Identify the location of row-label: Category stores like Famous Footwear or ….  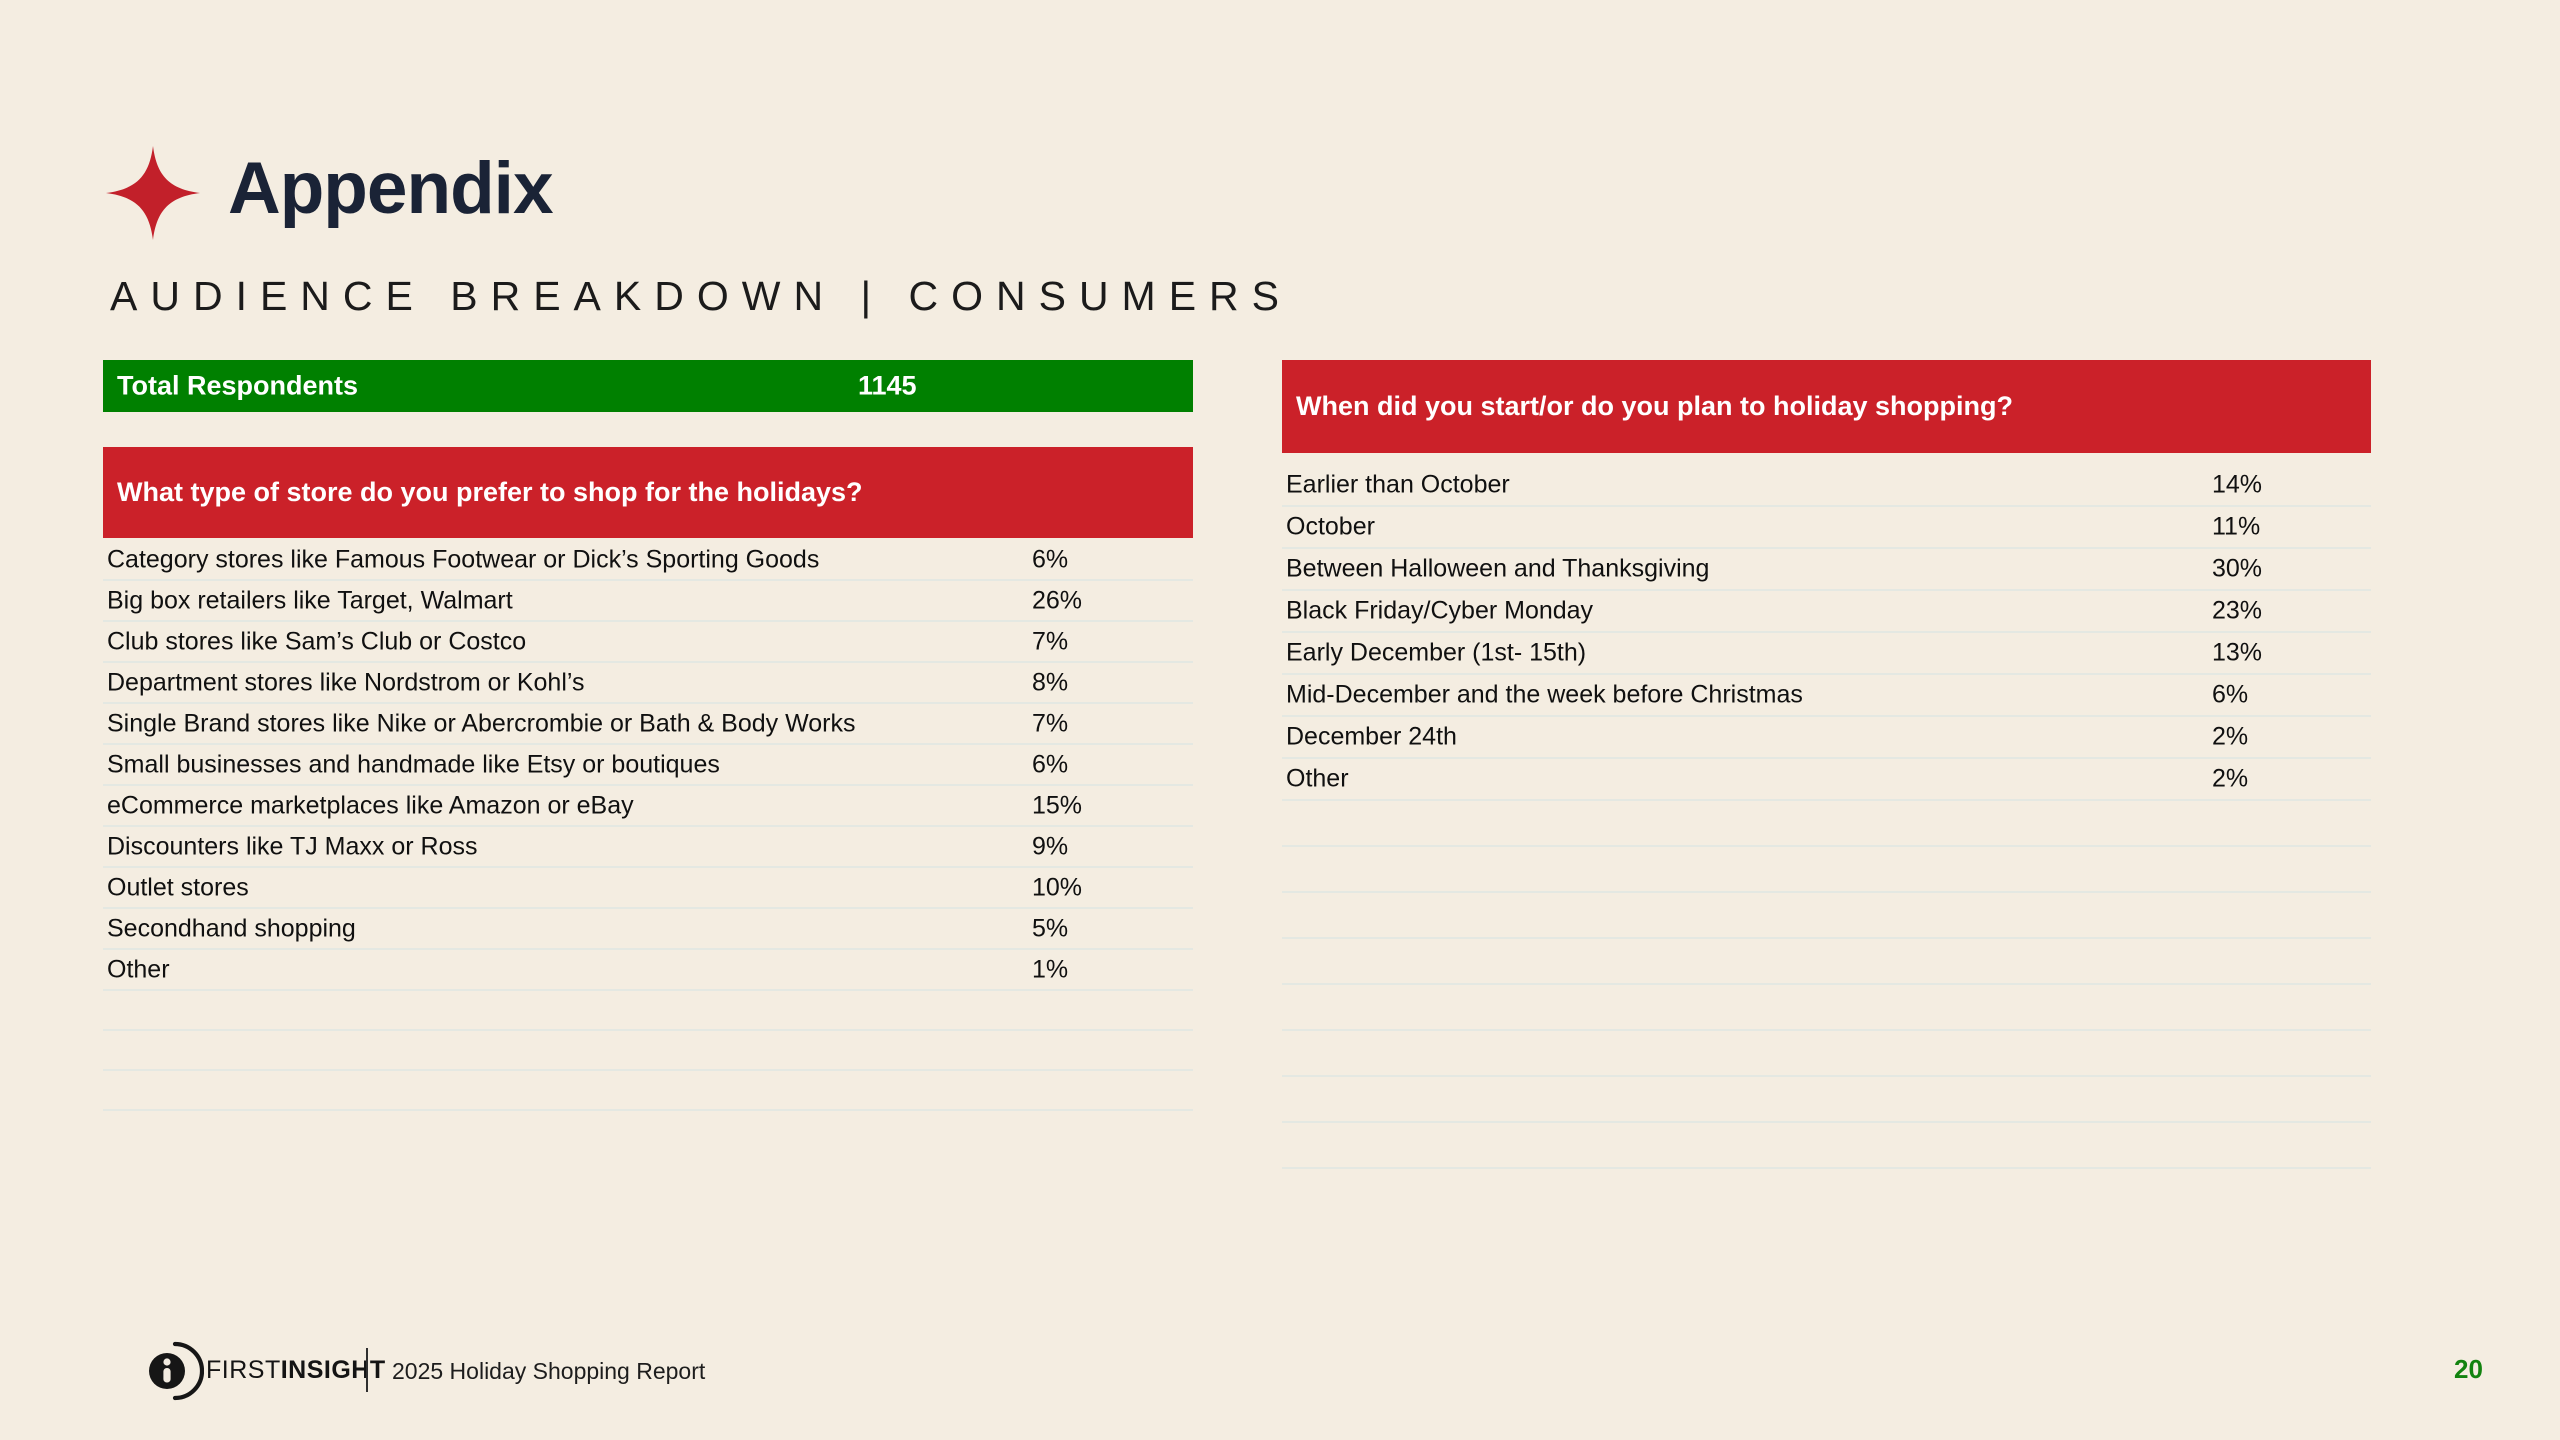
(463, 559).